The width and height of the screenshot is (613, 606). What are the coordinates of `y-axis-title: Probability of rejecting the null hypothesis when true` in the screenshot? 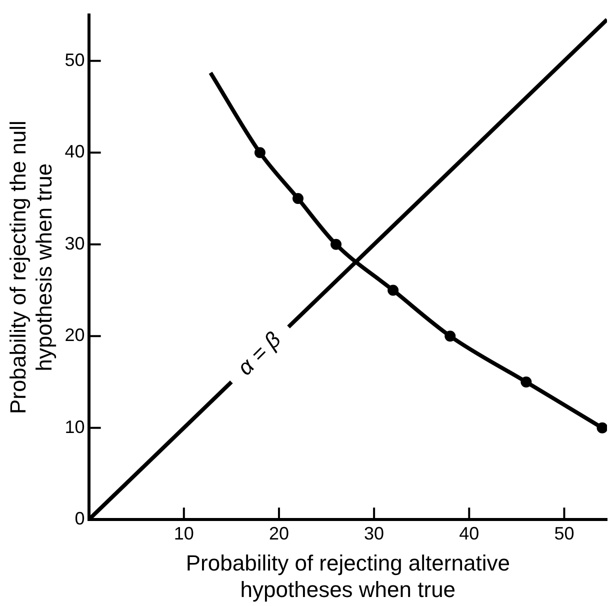 It's located at (31, 267).